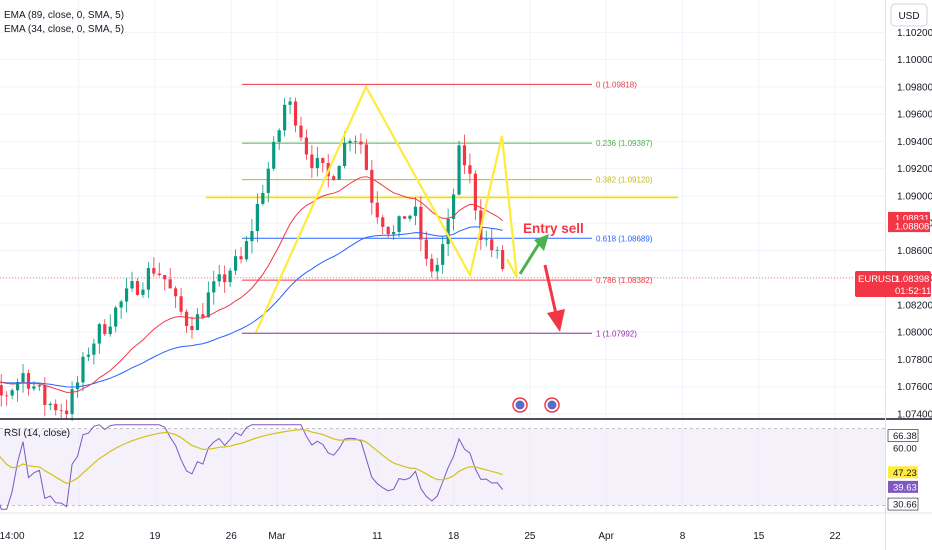 The width and height of the screenshot is (932, 550). Describe the element at coordinates (251, 467) in the screenshot. I see `rsi-line` at that location.